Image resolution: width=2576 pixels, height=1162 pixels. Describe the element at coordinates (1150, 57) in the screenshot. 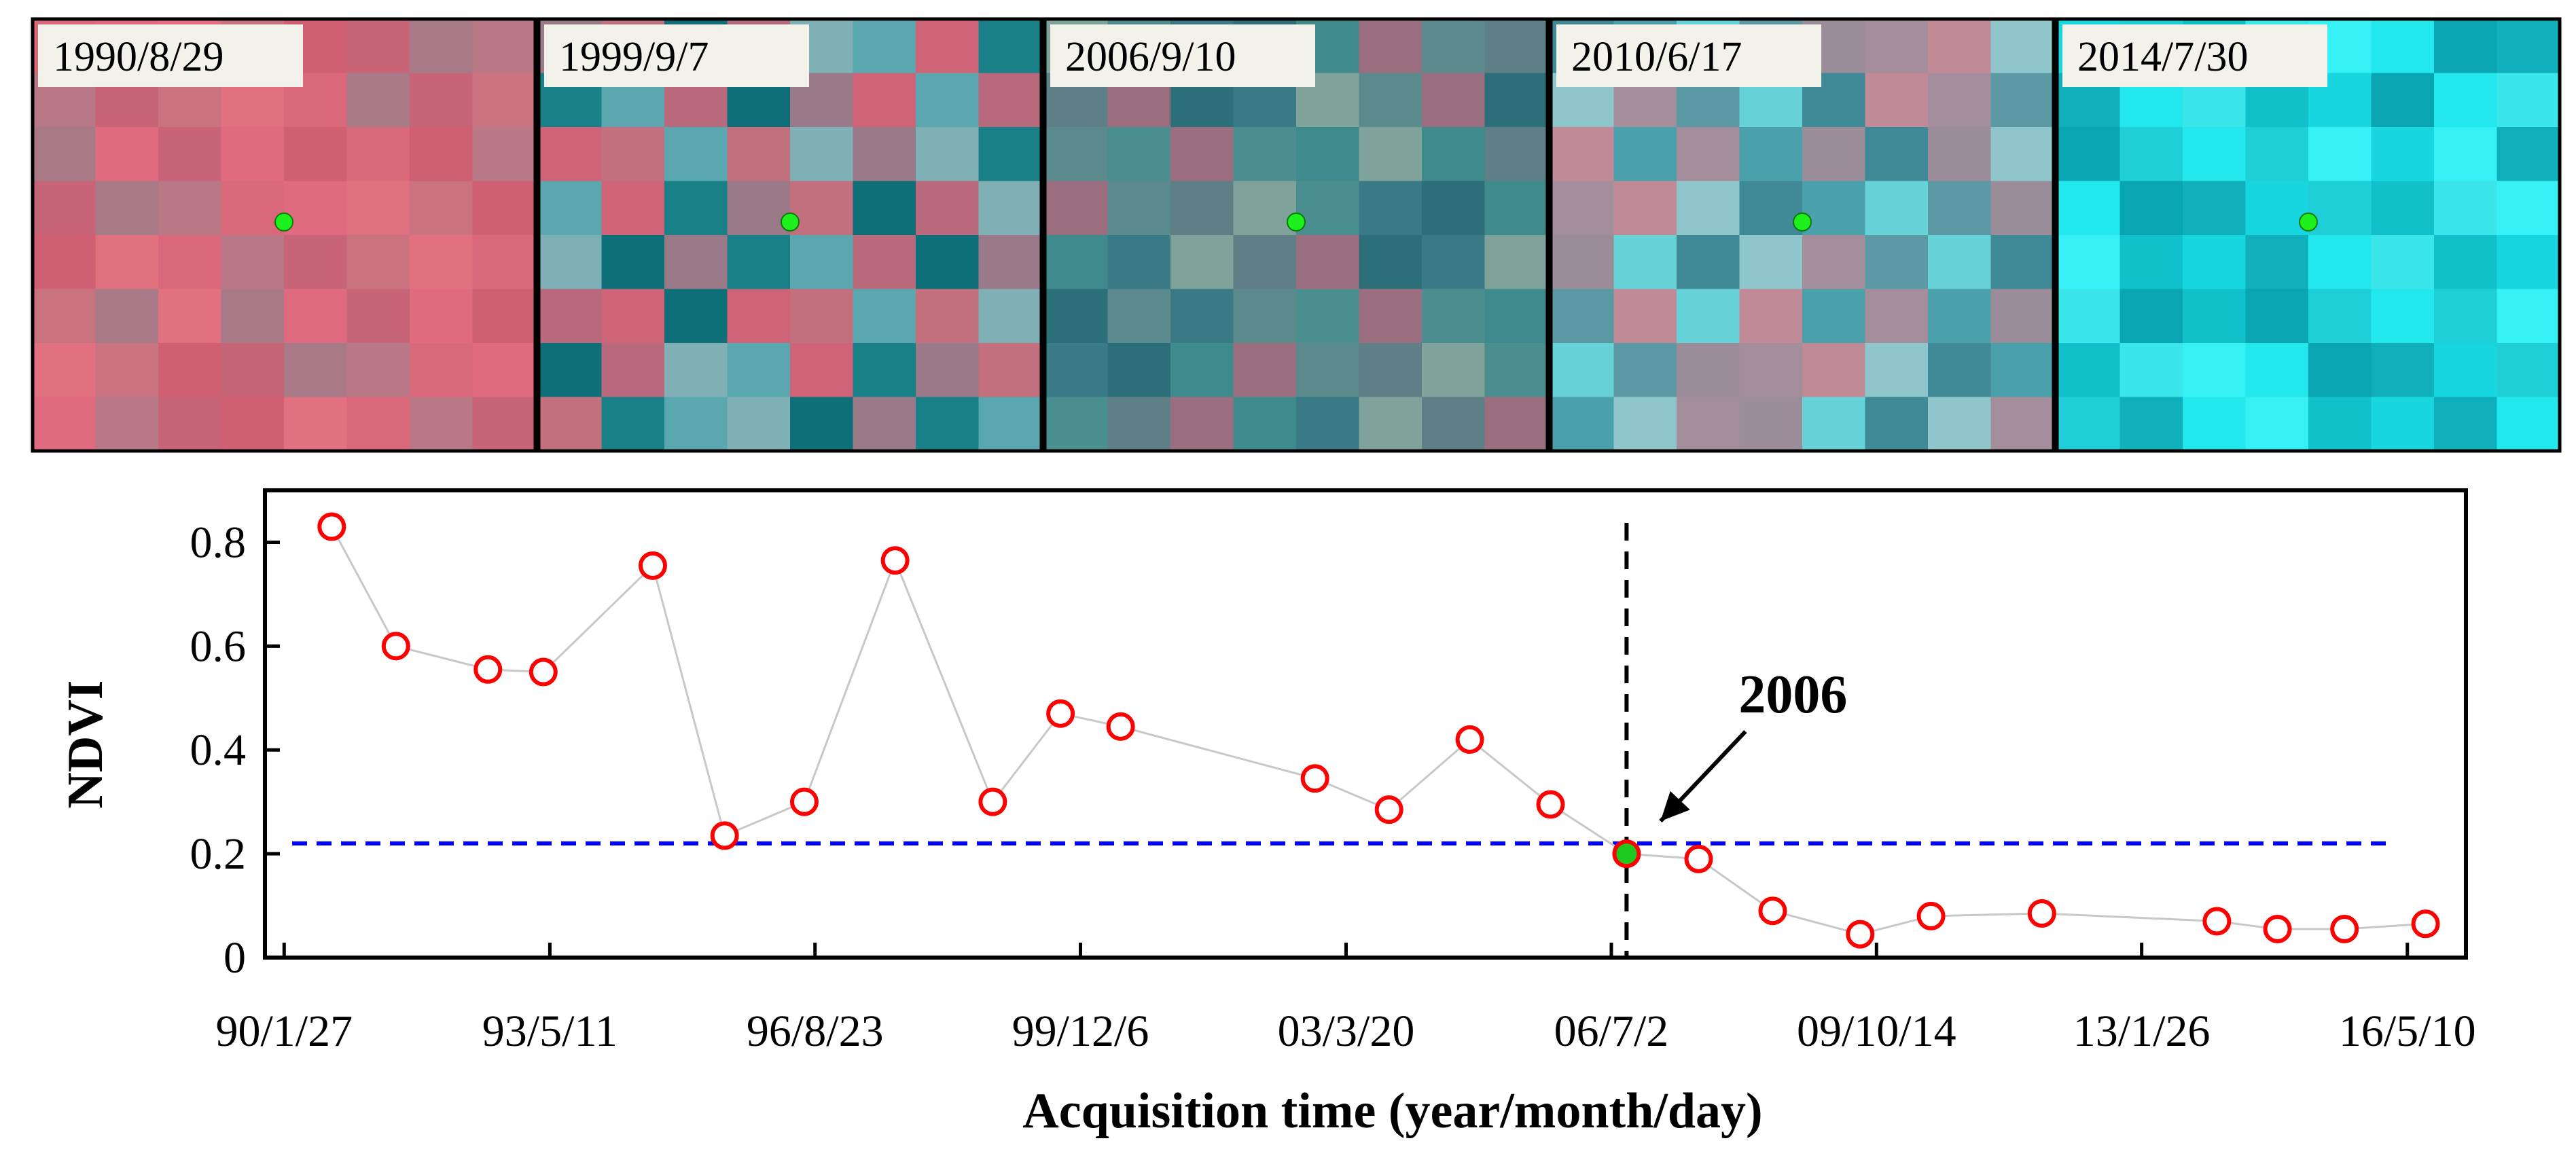

I see `tile-date-label: 2006/9/10` at that location.